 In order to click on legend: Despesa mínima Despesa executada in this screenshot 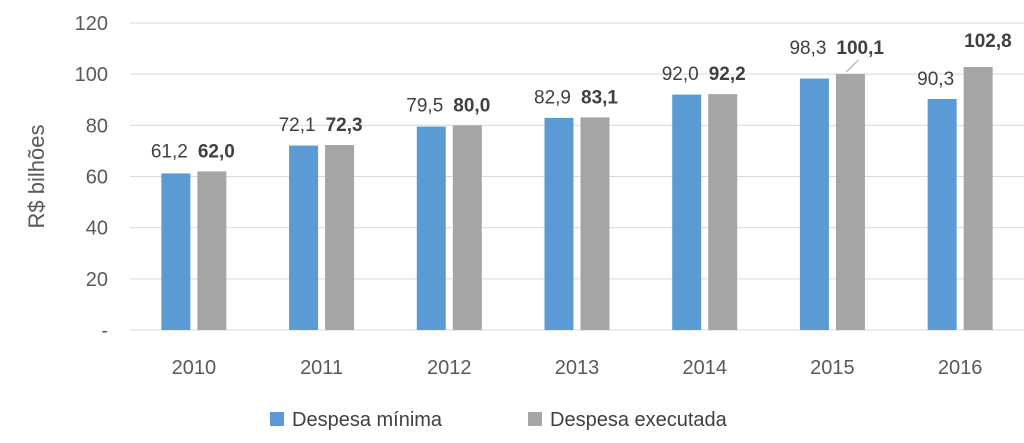, I will do `click(499, 420)`.